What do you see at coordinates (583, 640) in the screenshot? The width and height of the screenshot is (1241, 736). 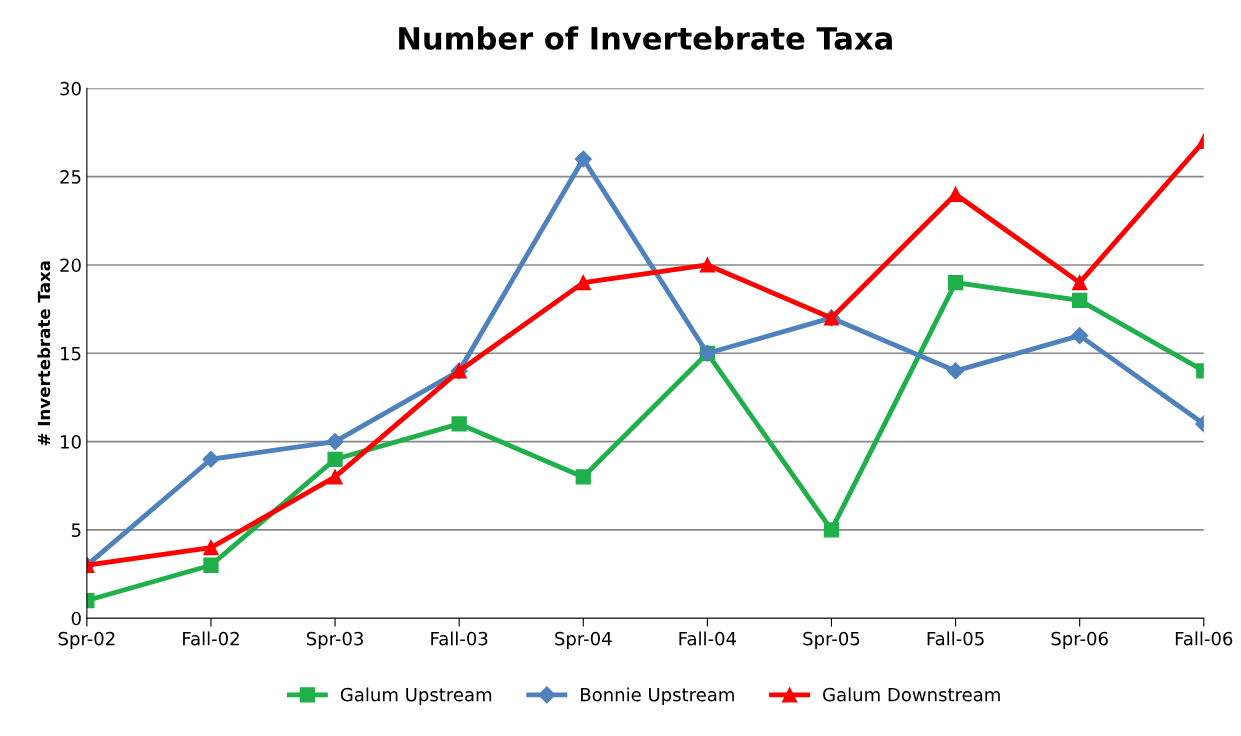 I see `x-tick-label: Spr-04` at bounding box center [583, 640].